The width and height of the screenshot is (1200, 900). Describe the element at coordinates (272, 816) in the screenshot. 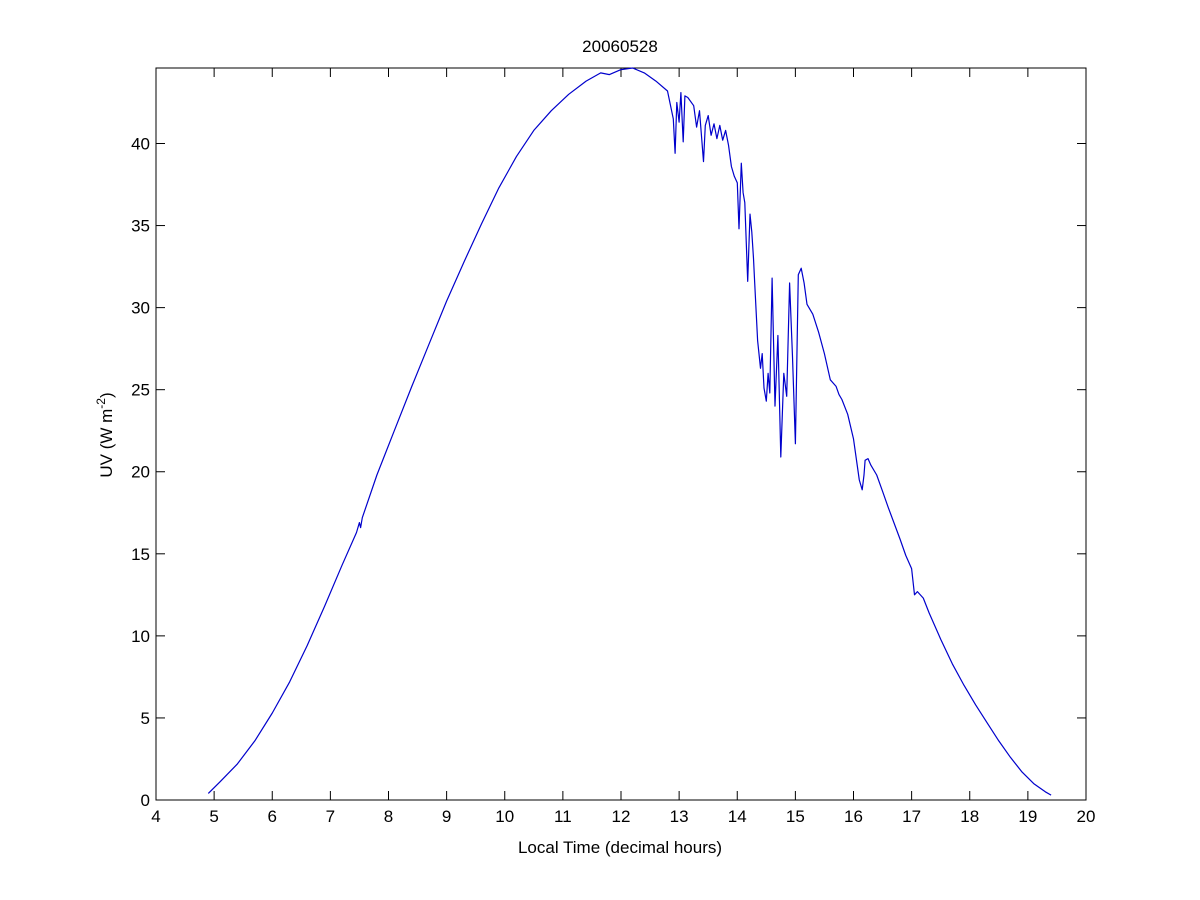

I see `x-tick-label: 6` at that location.